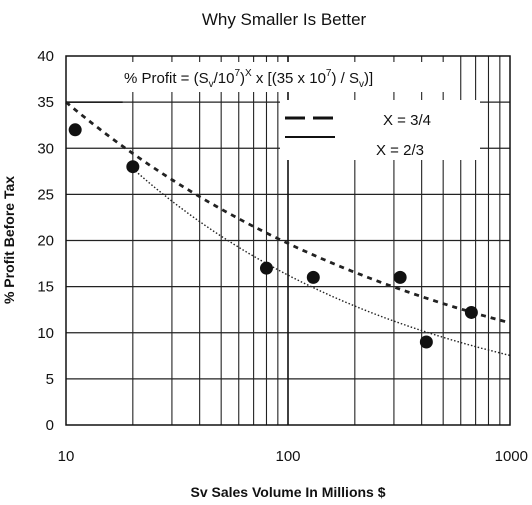 This screenshot has width=532, height=505. Describe the element at coordinates (287, 492) in the screenshot. I see `x-axis-label: Sv Sales Volume In Millions $` at that location.